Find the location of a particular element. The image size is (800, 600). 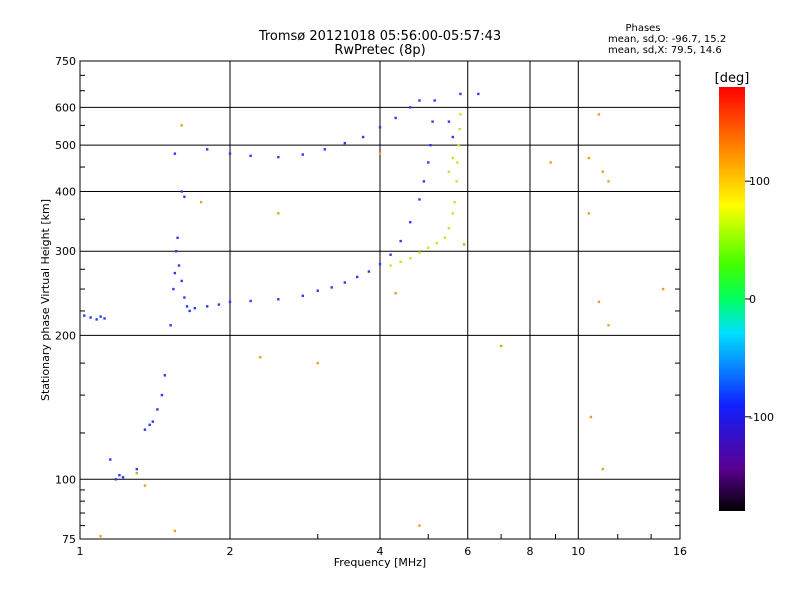

y-tick-label: 200 is located at coordinates (65, 335).